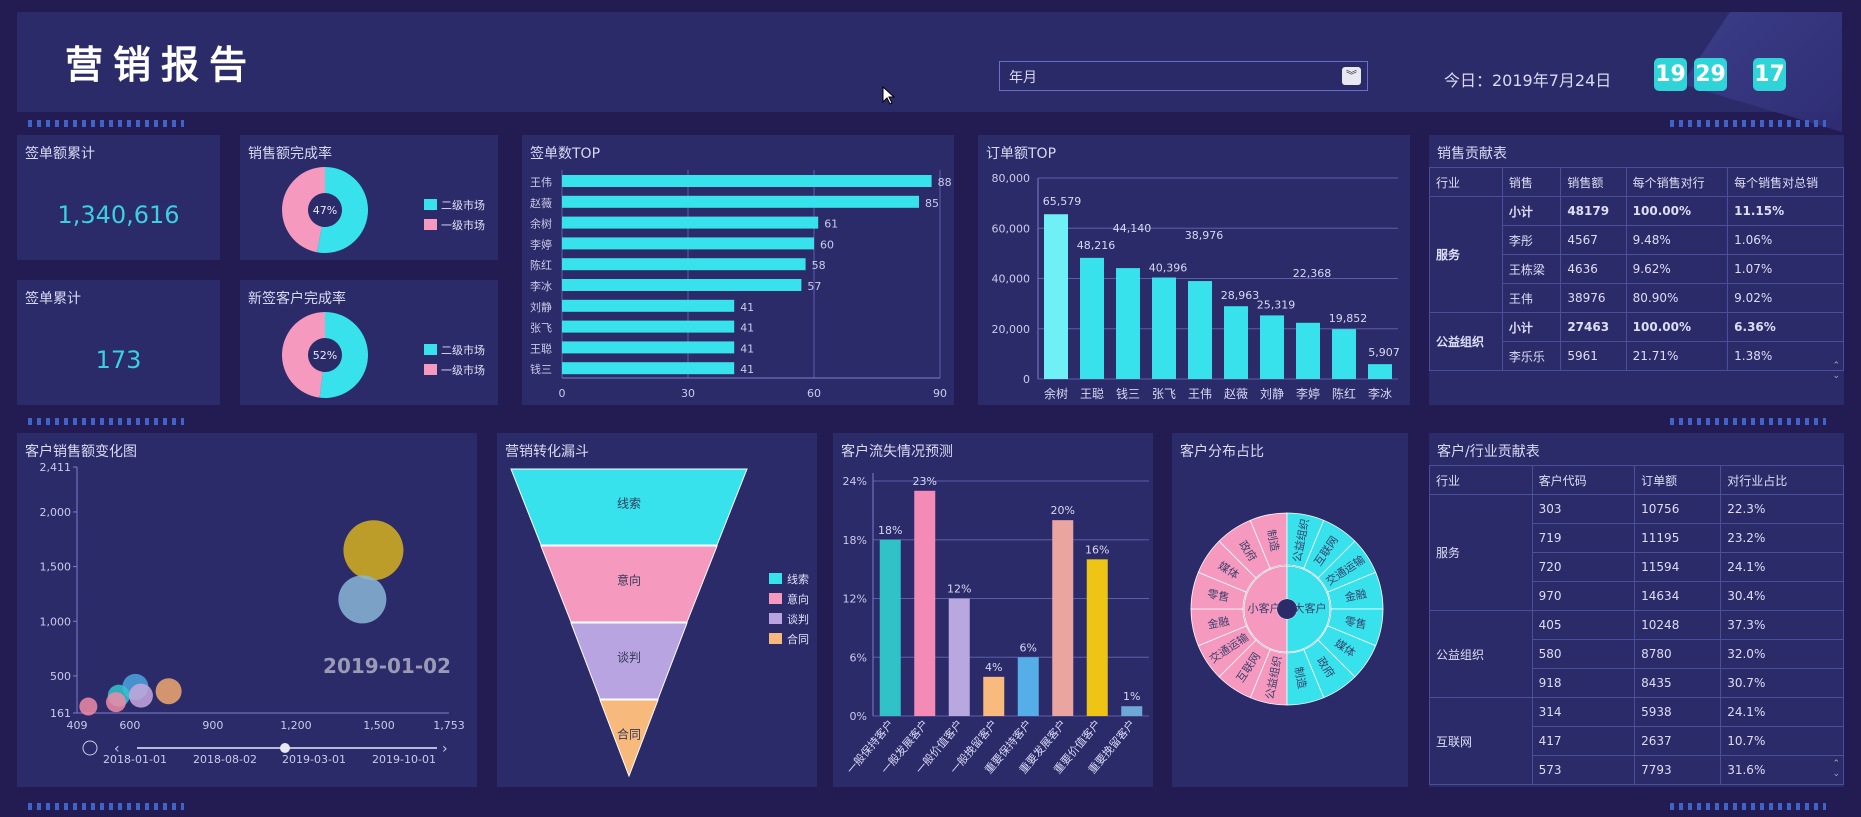  Describe the element at coordinates (1183, 76) in the screenshot. I see `period-select: 年月 ︾` at that location.